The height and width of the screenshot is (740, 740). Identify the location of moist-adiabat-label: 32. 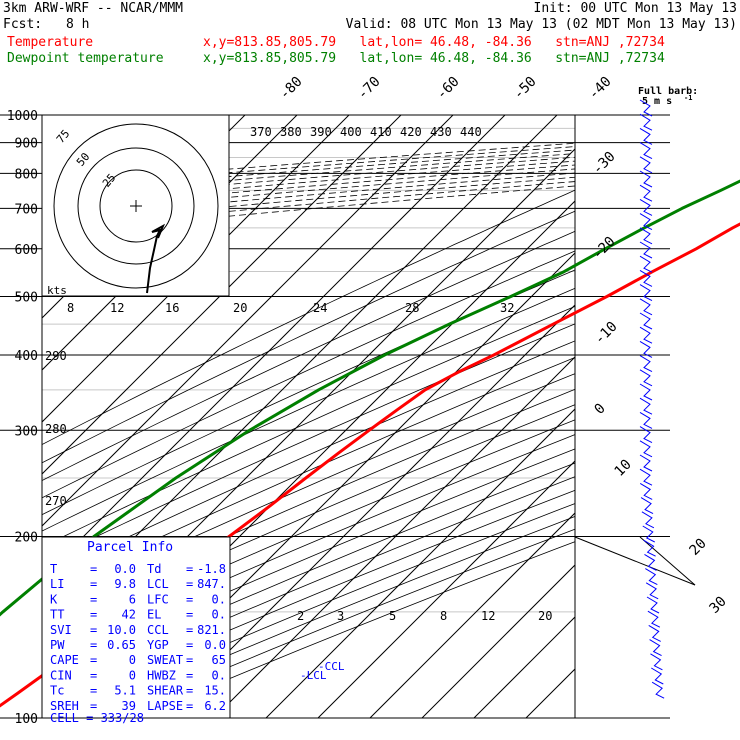
(507, 308).